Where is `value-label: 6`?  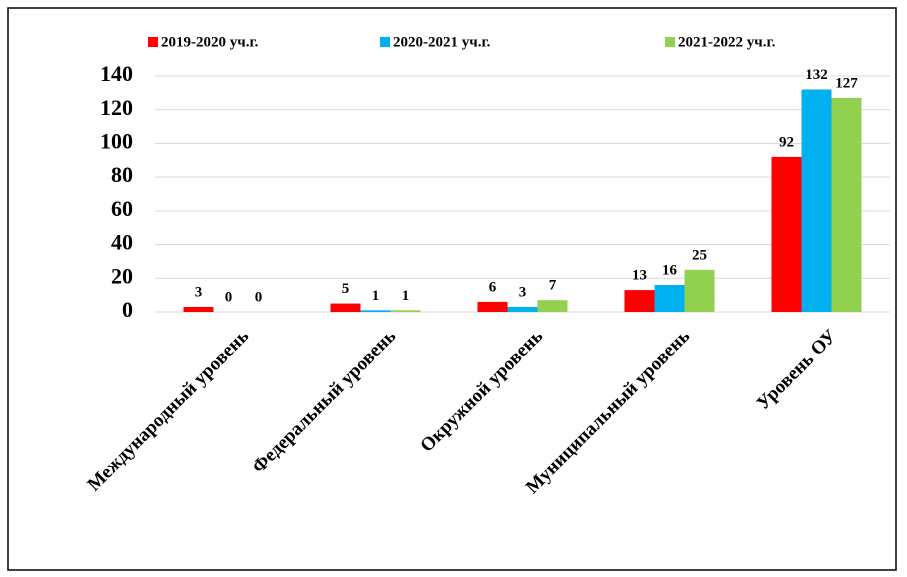
value-label: 6 is located at coordinates (493, 287).